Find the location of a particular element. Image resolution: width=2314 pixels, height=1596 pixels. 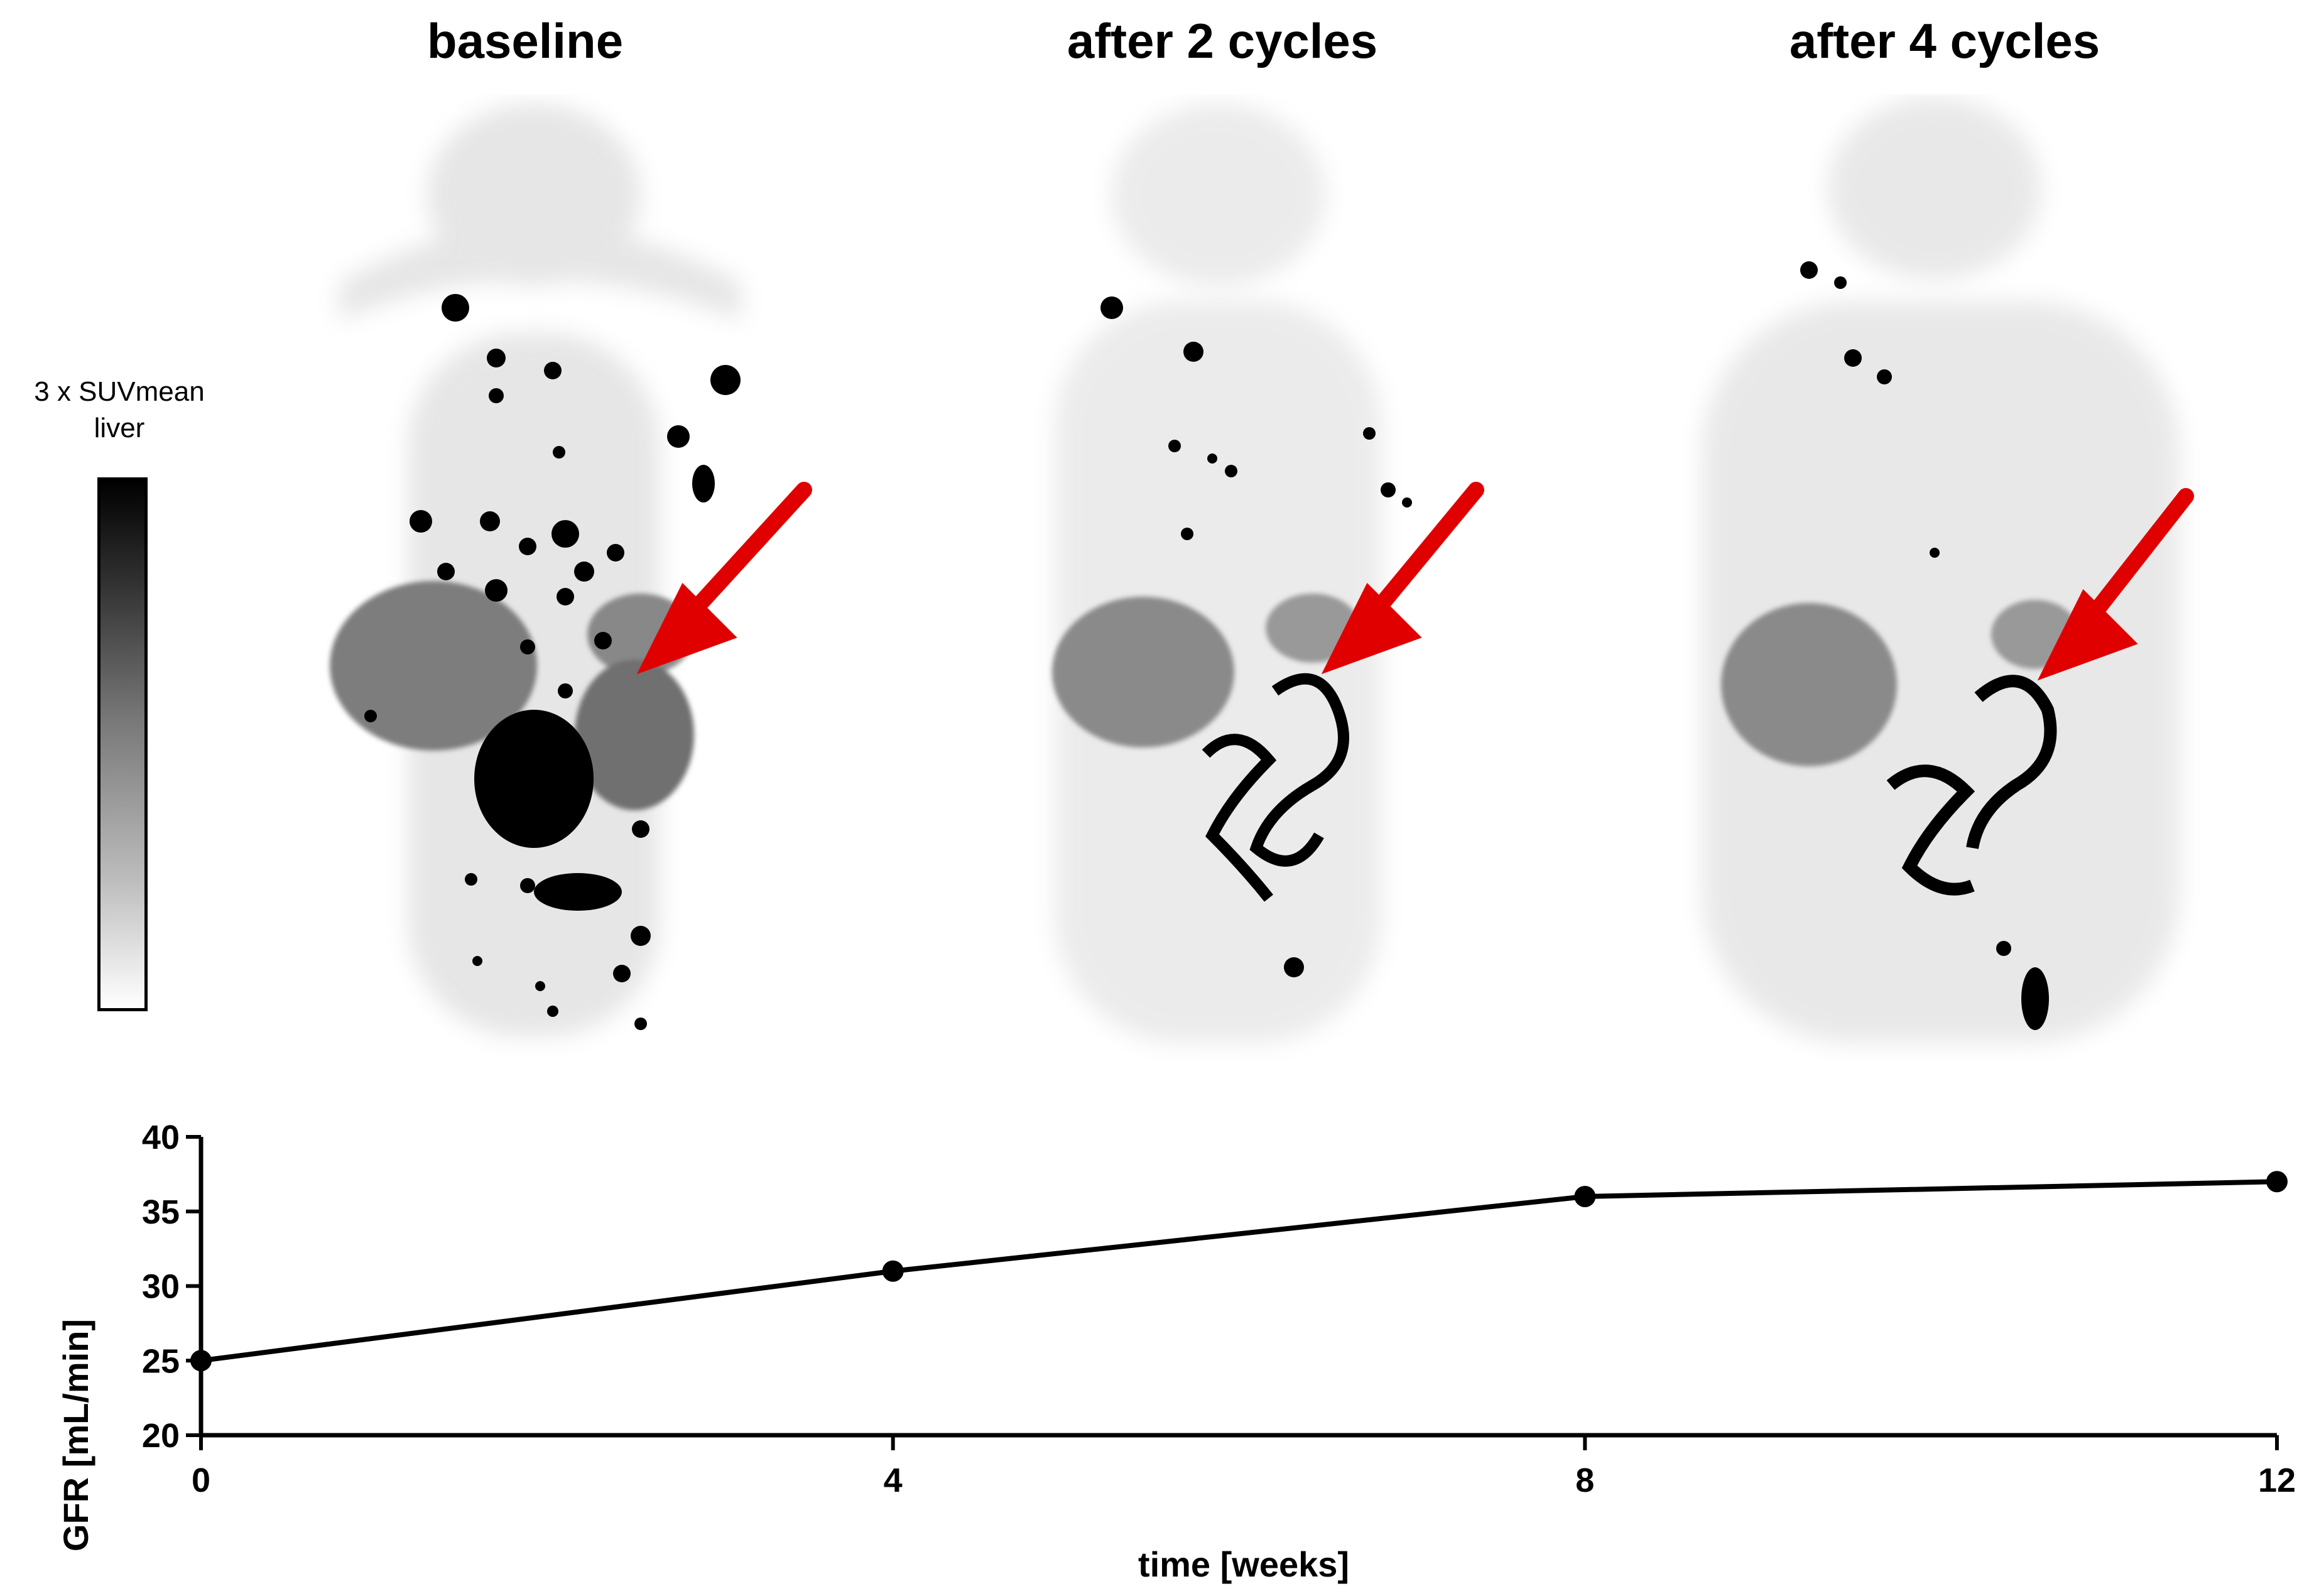

panel-title-after-2-cycles: after 2 cycles is located at coordinates (1222, 40).